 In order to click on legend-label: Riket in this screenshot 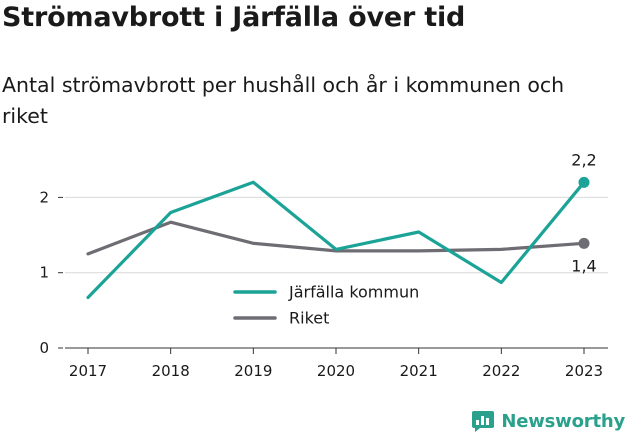, I will do `click(309, 318)`.